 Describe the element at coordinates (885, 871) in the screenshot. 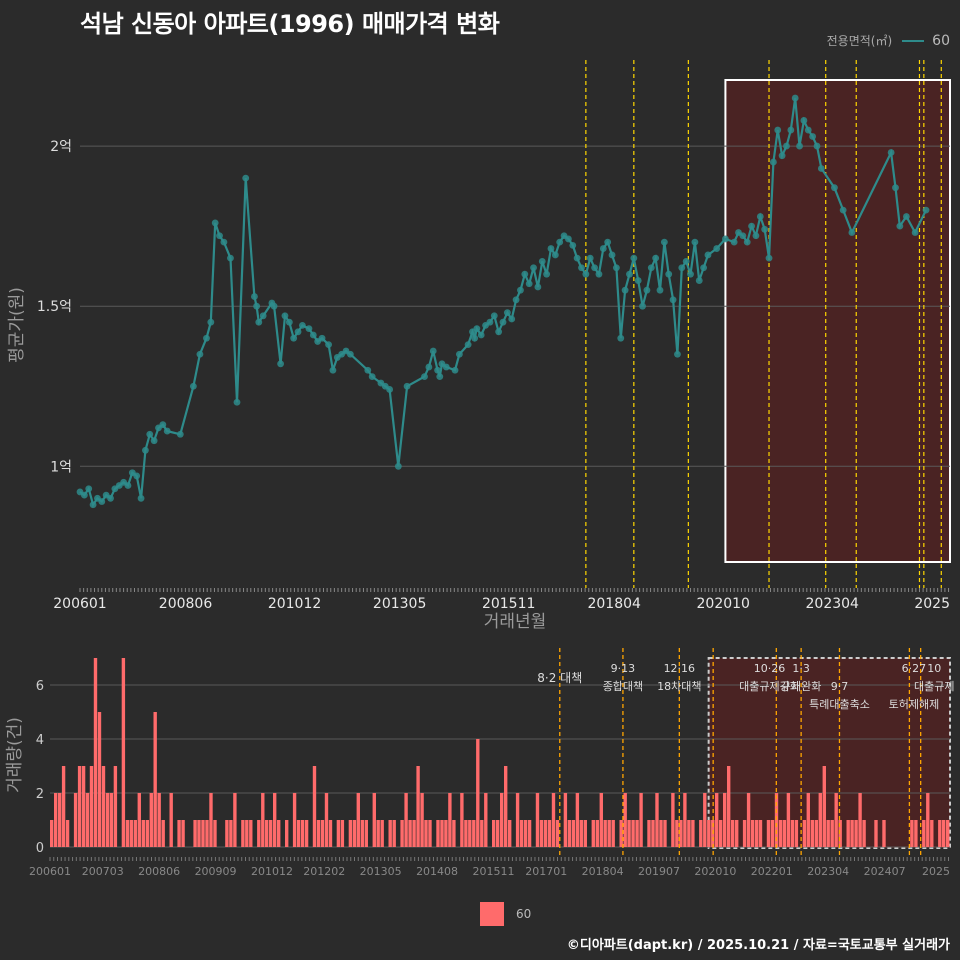

I see `x-tick-label: 202407` at that location.